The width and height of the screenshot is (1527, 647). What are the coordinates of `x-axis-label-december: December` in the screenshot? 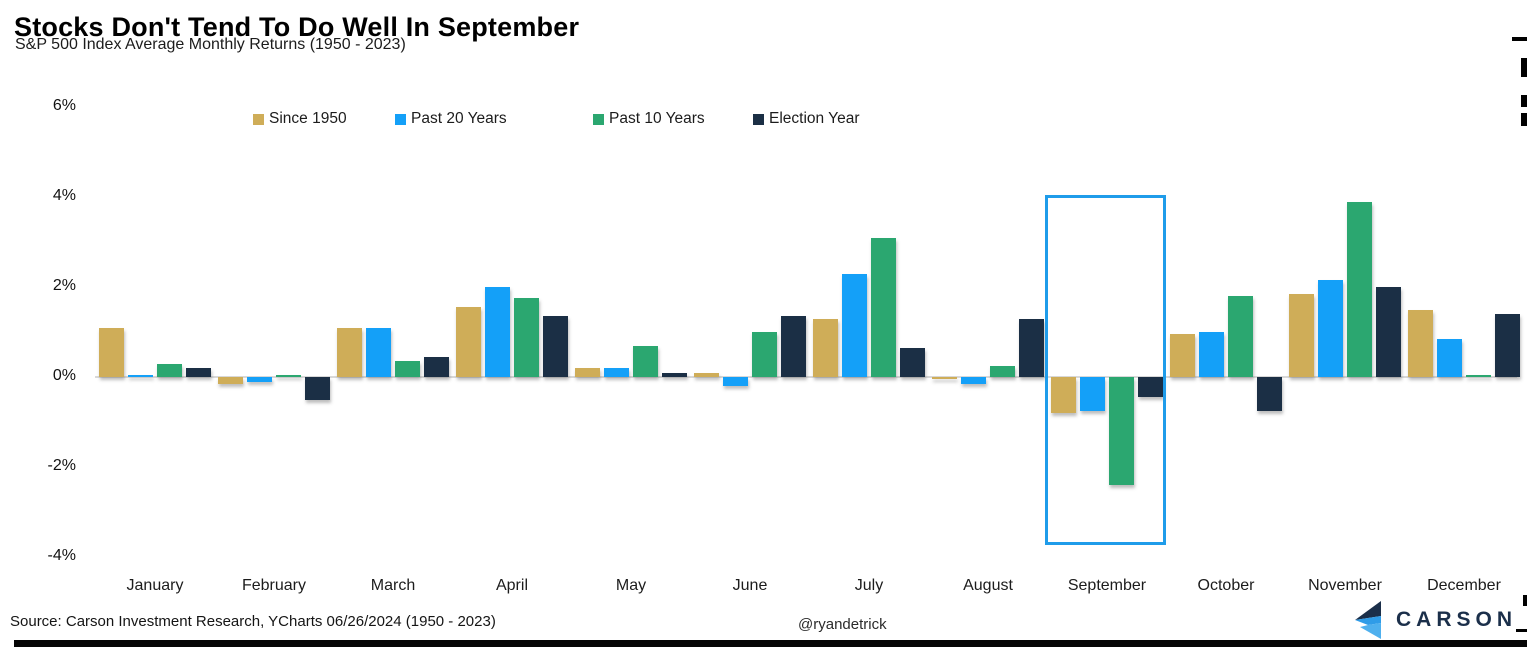 It's located at (1464, 585).